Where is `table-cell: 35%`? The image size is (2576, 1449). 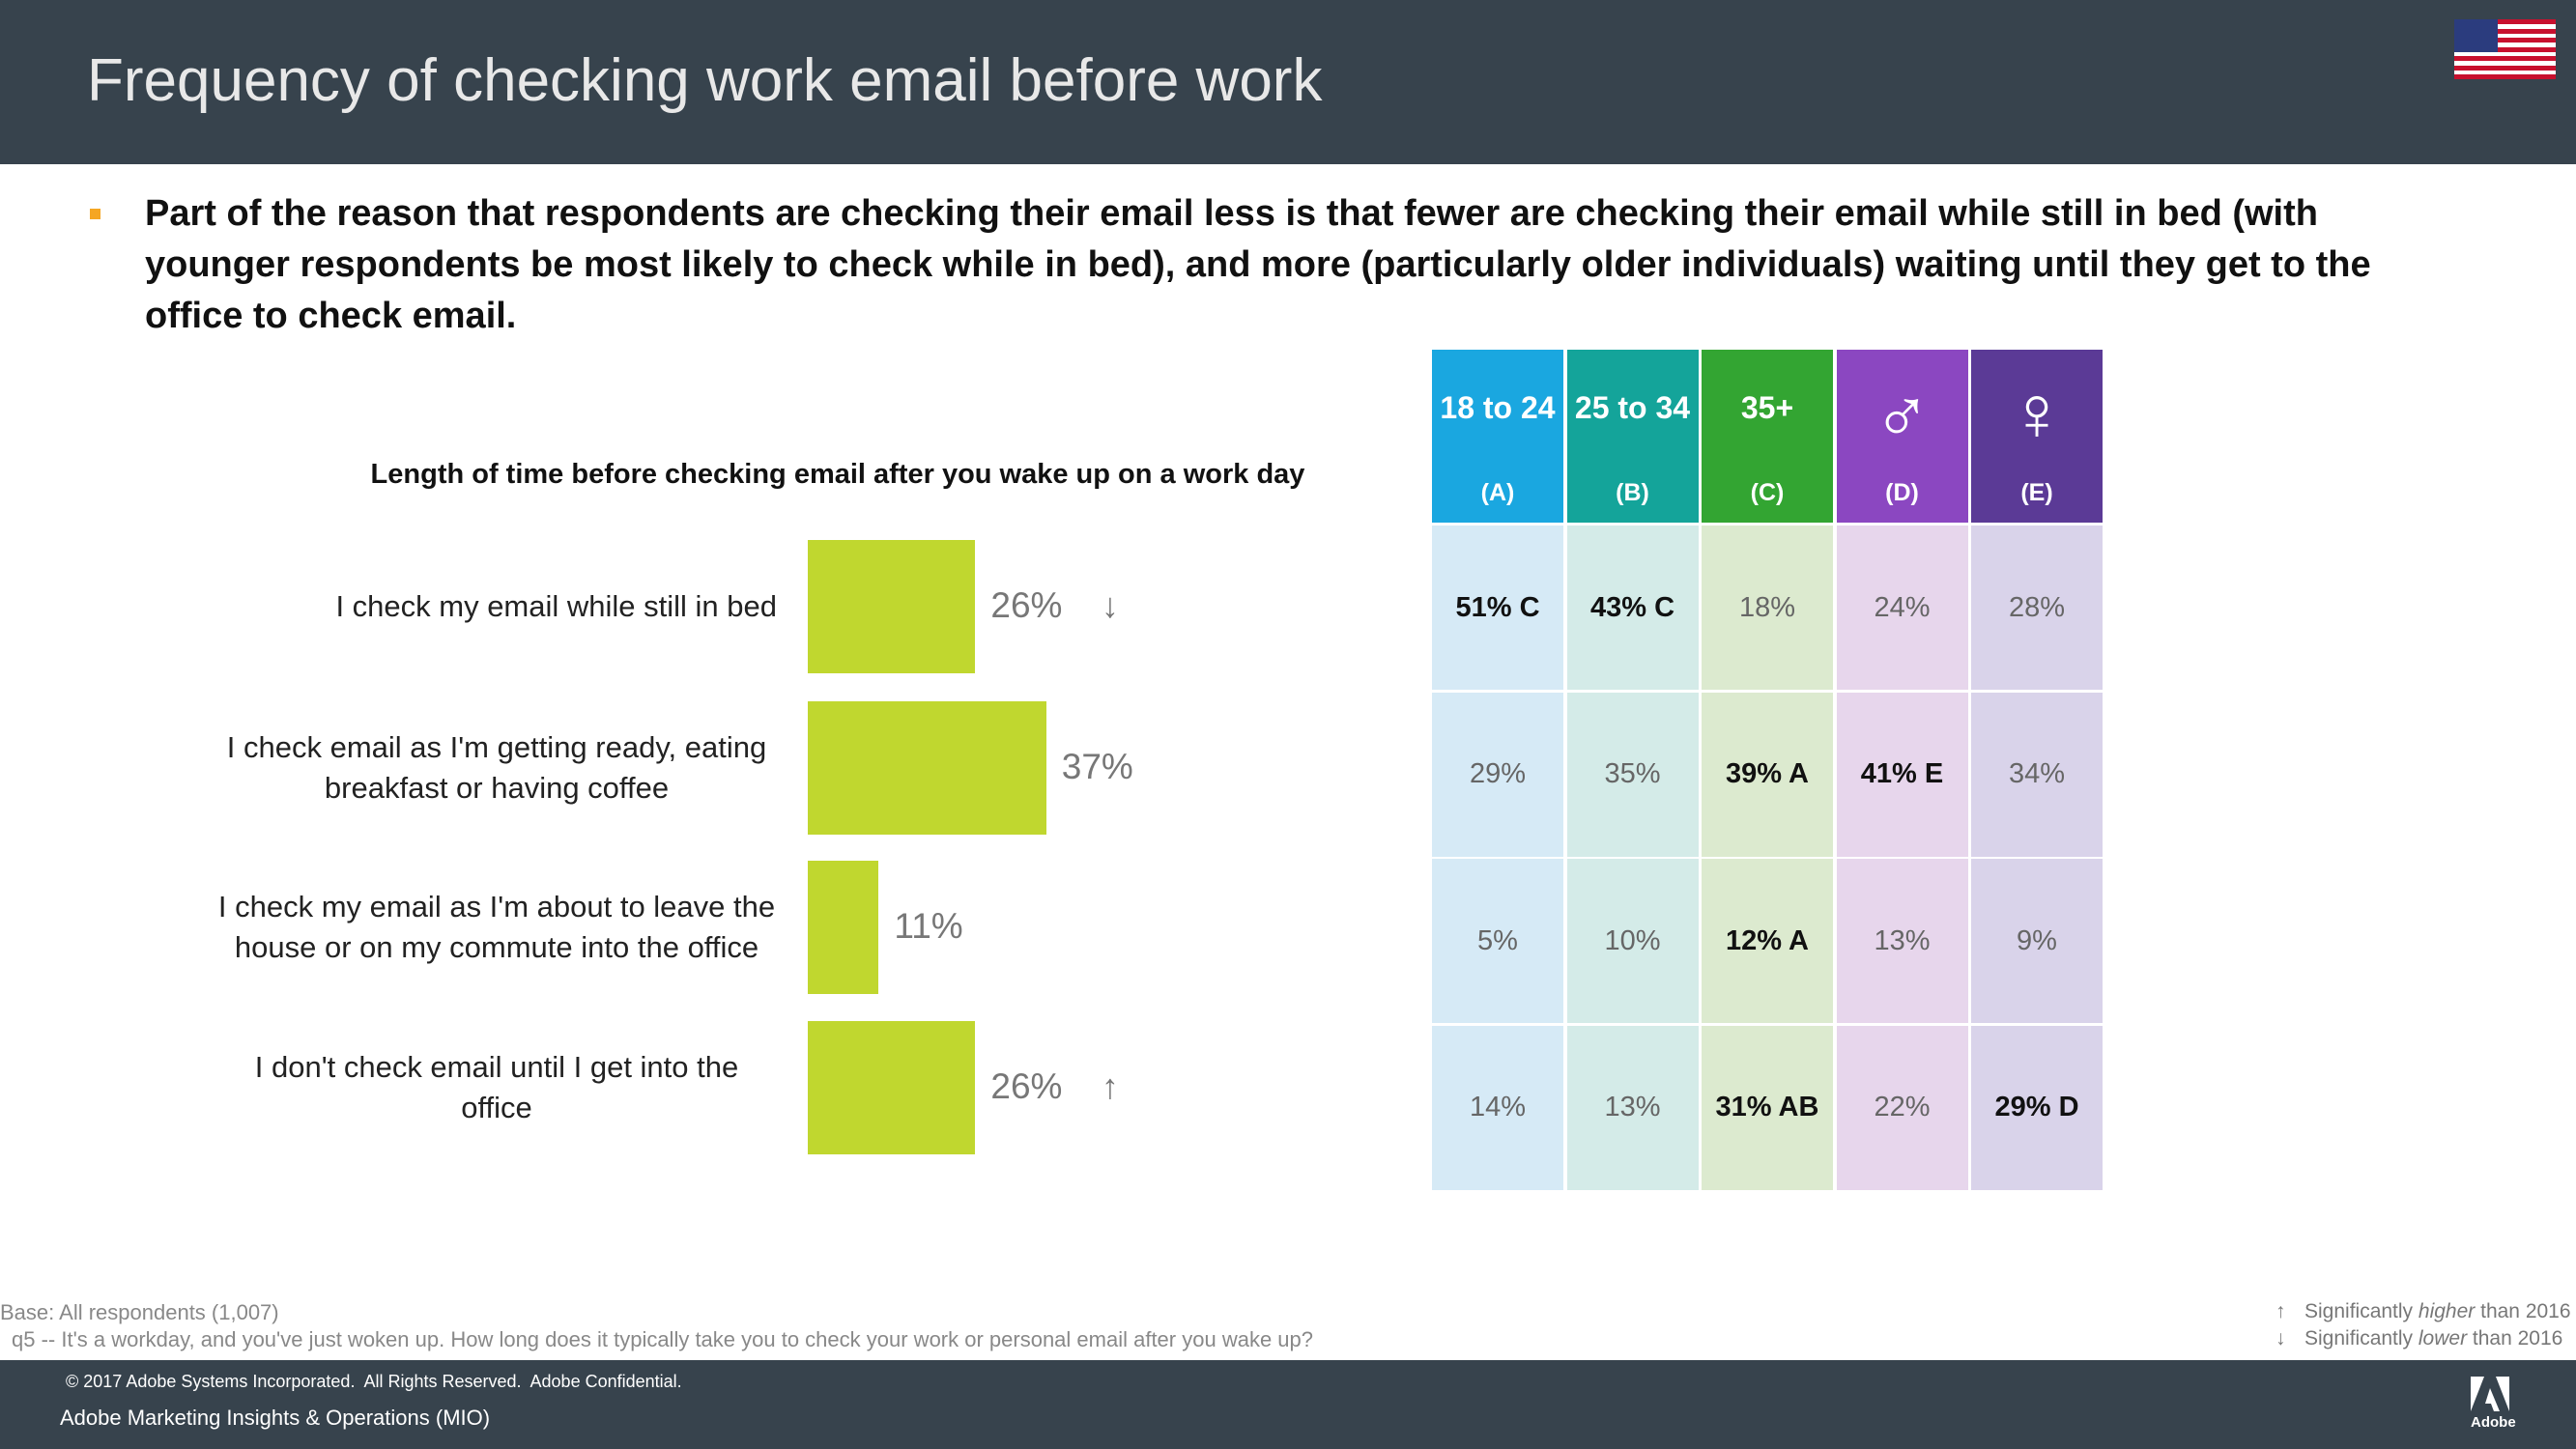 table-cell: 35% is located at coordinates (1633, 774).